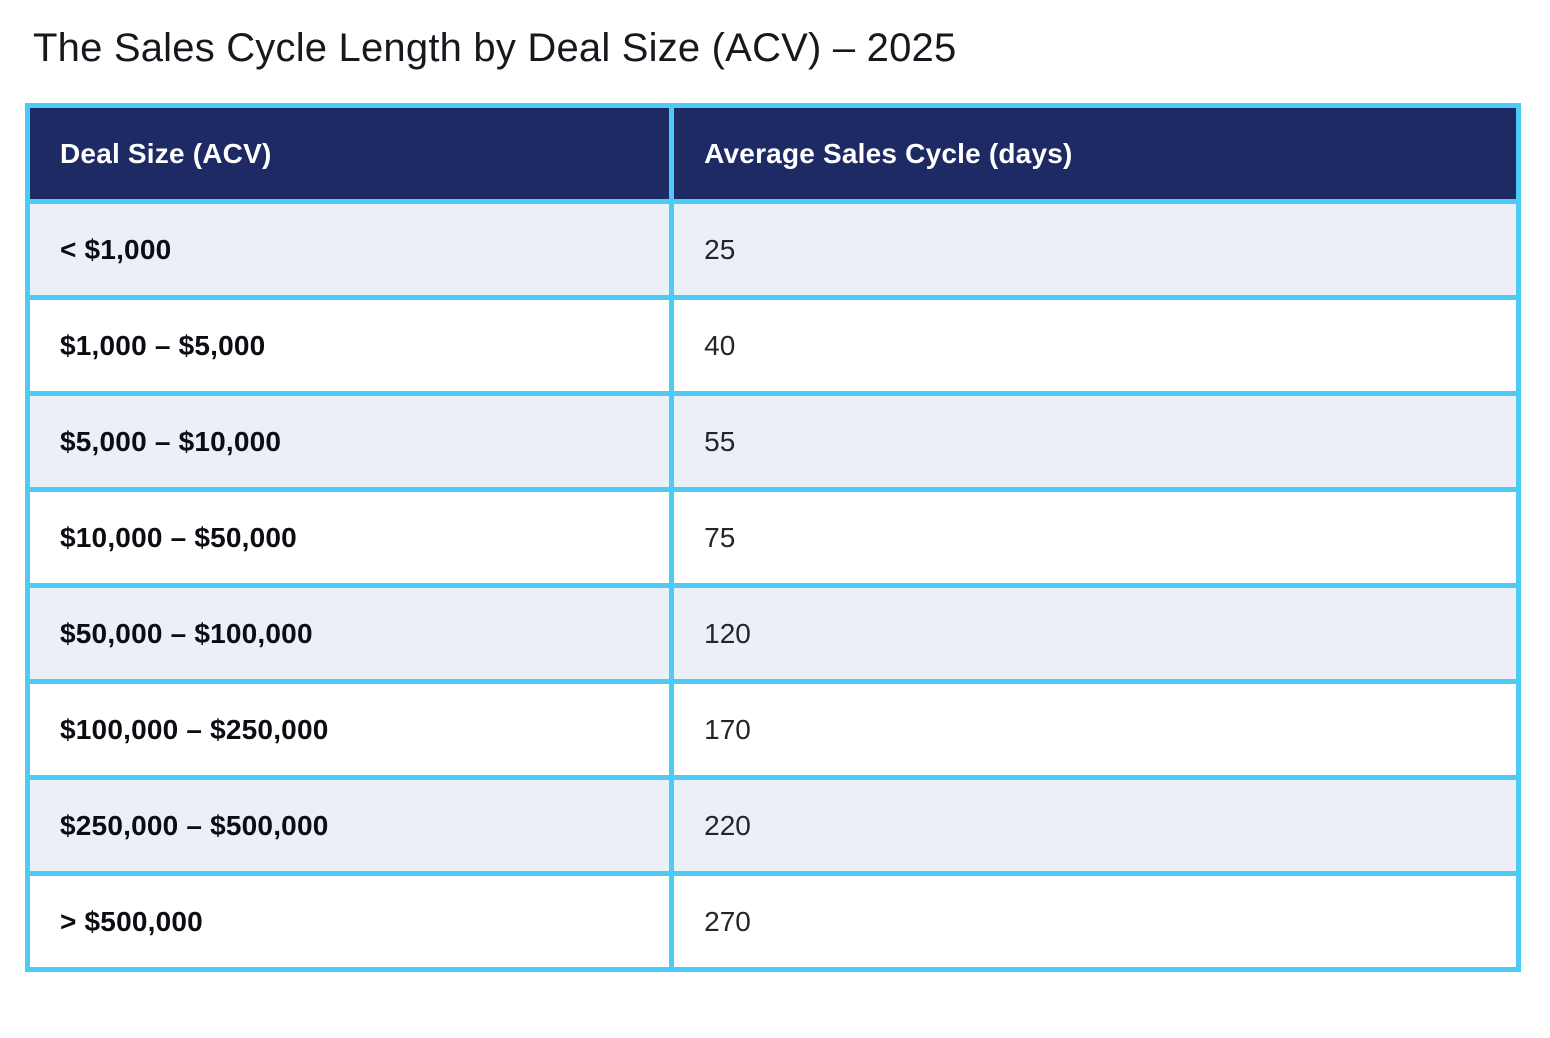  I want to click on table-row: $5,000 – $10,000 55, so click(772, 441).